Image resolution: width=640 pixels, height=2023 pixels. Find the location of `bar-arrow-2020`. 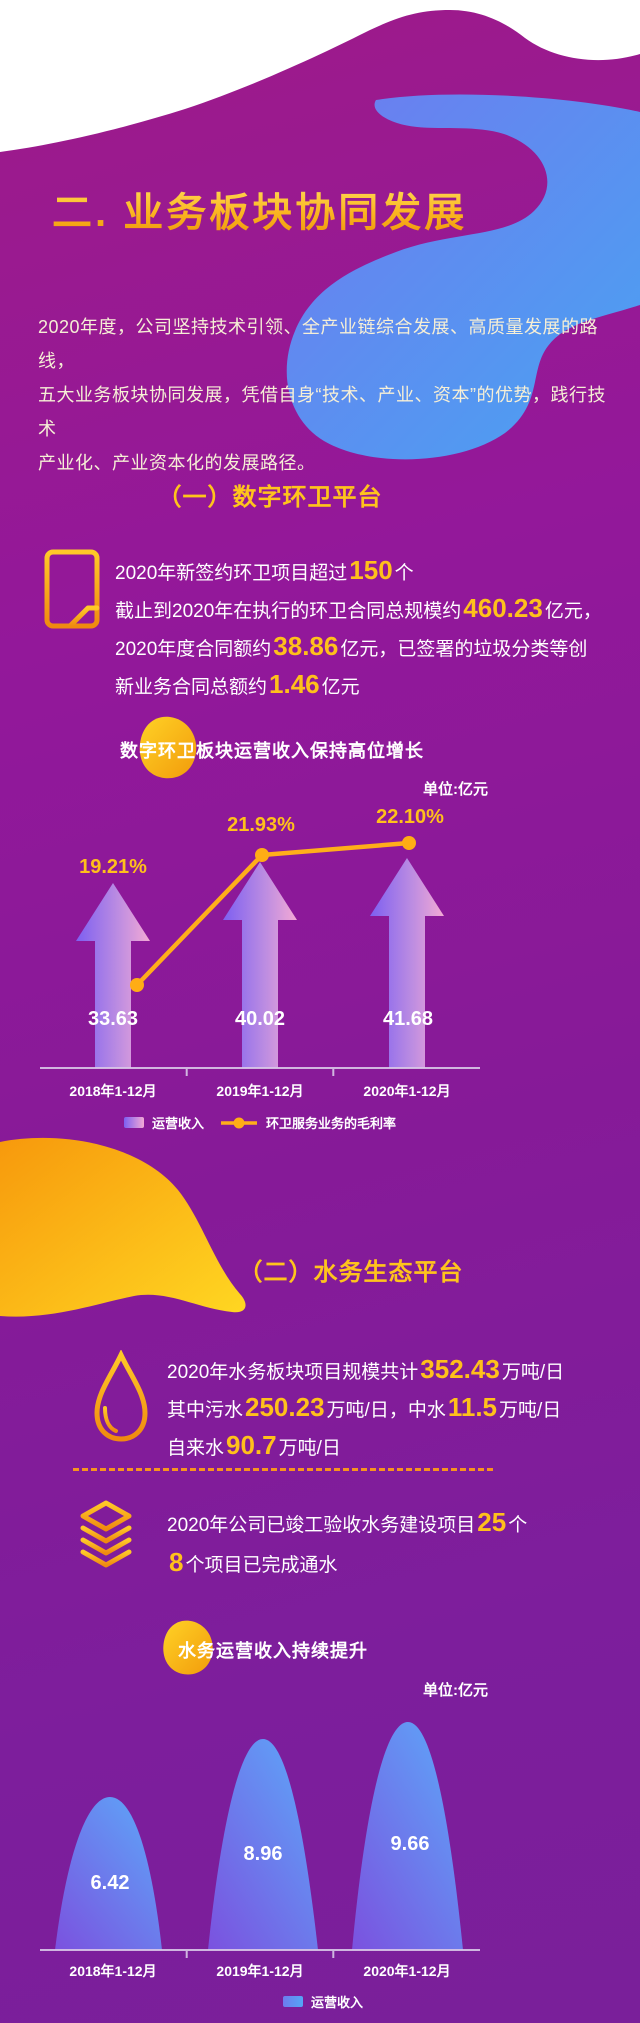

bar-arrow-2020 is located at coordinates (407, 963).